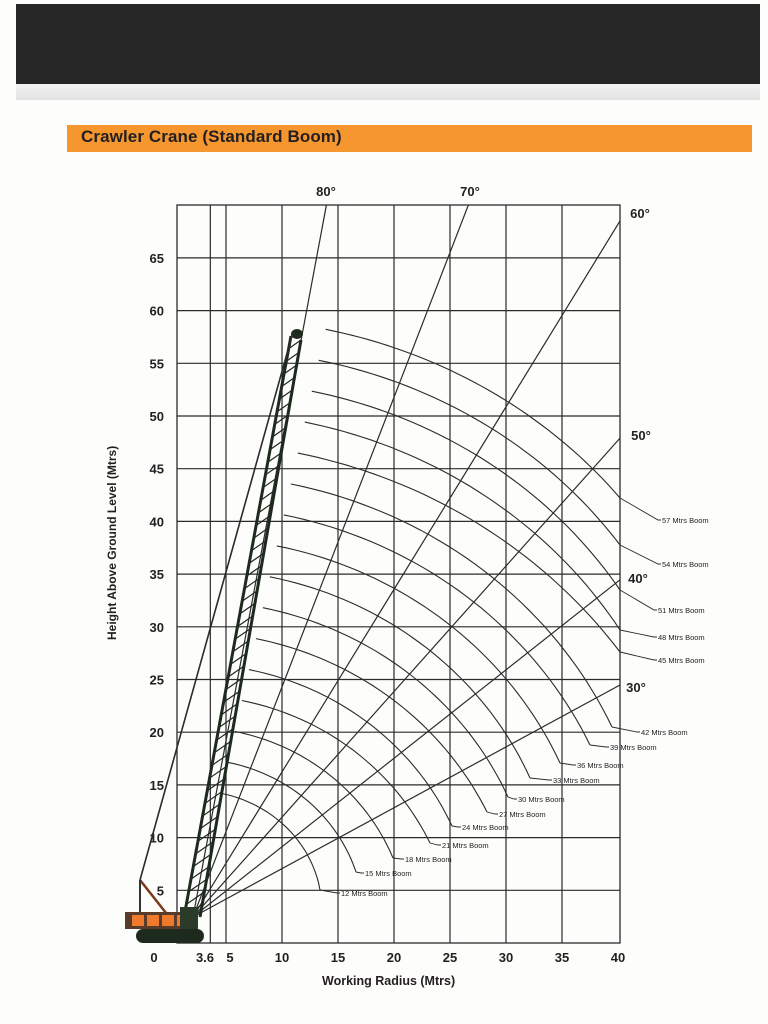  Describe the element at coordinates (636, 687) in the screenshot. I see `angle-label: 30°` at that location.